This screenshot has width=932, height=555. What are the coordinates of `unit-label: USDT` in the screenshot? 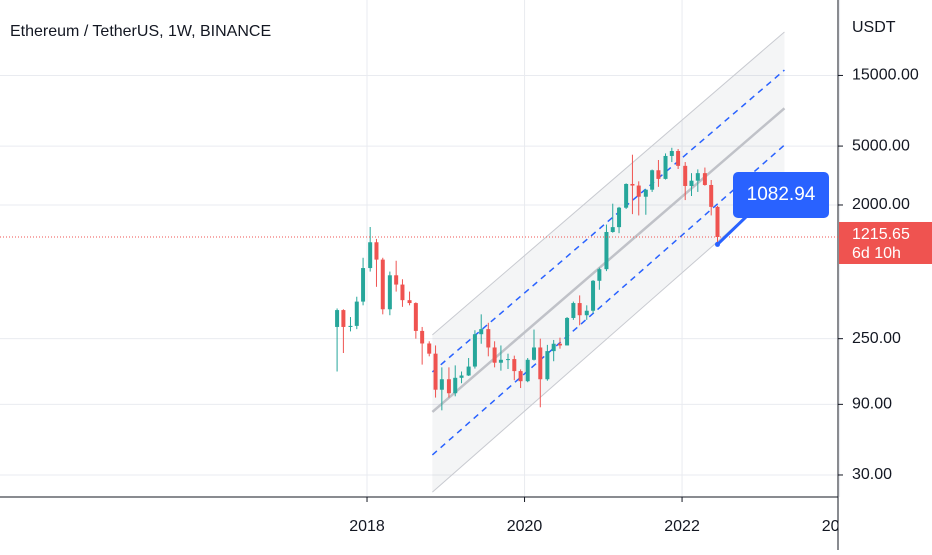 It's located at (874, 27).